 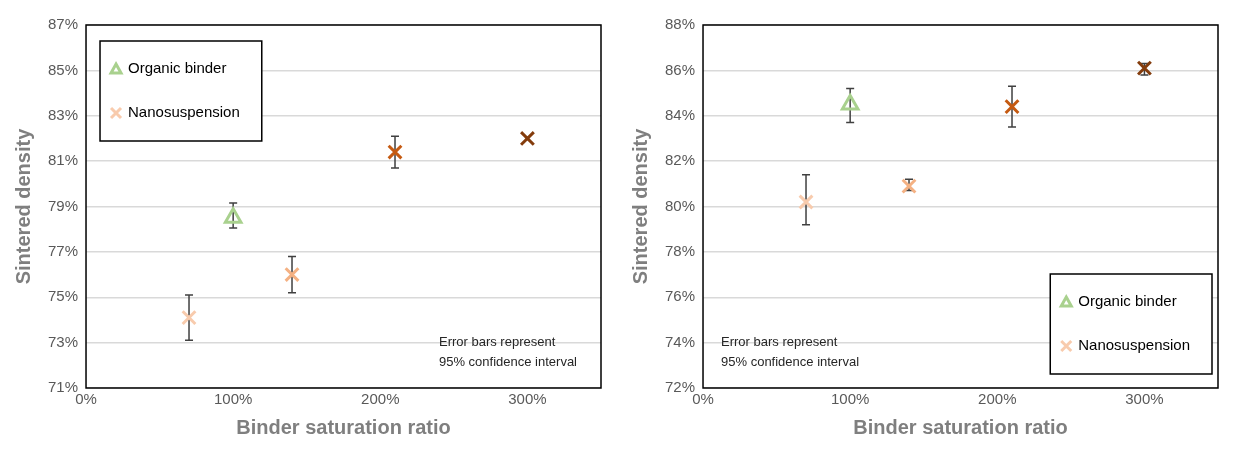 I want to click on y-tick-label: 73%, so click(x=63, y=341).